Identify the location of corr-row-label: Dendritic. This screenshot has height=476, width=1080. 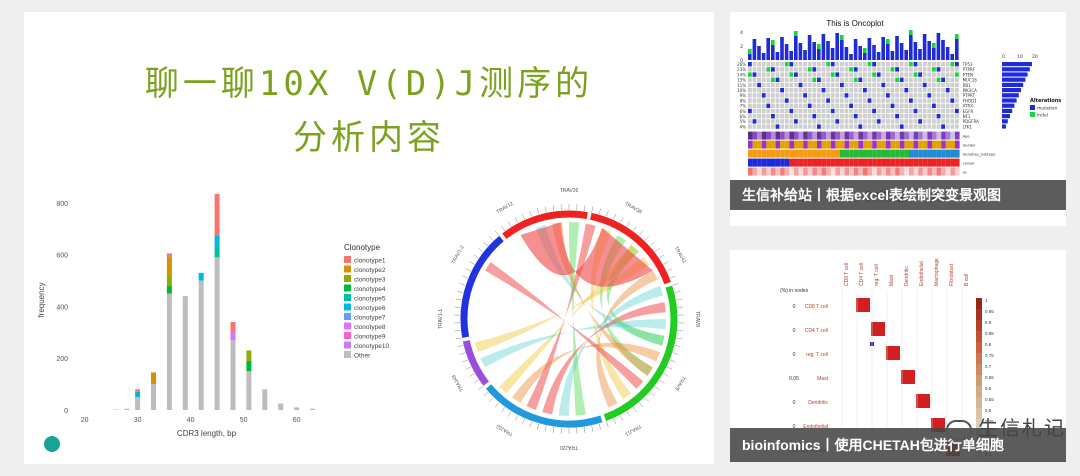
(818, 403).